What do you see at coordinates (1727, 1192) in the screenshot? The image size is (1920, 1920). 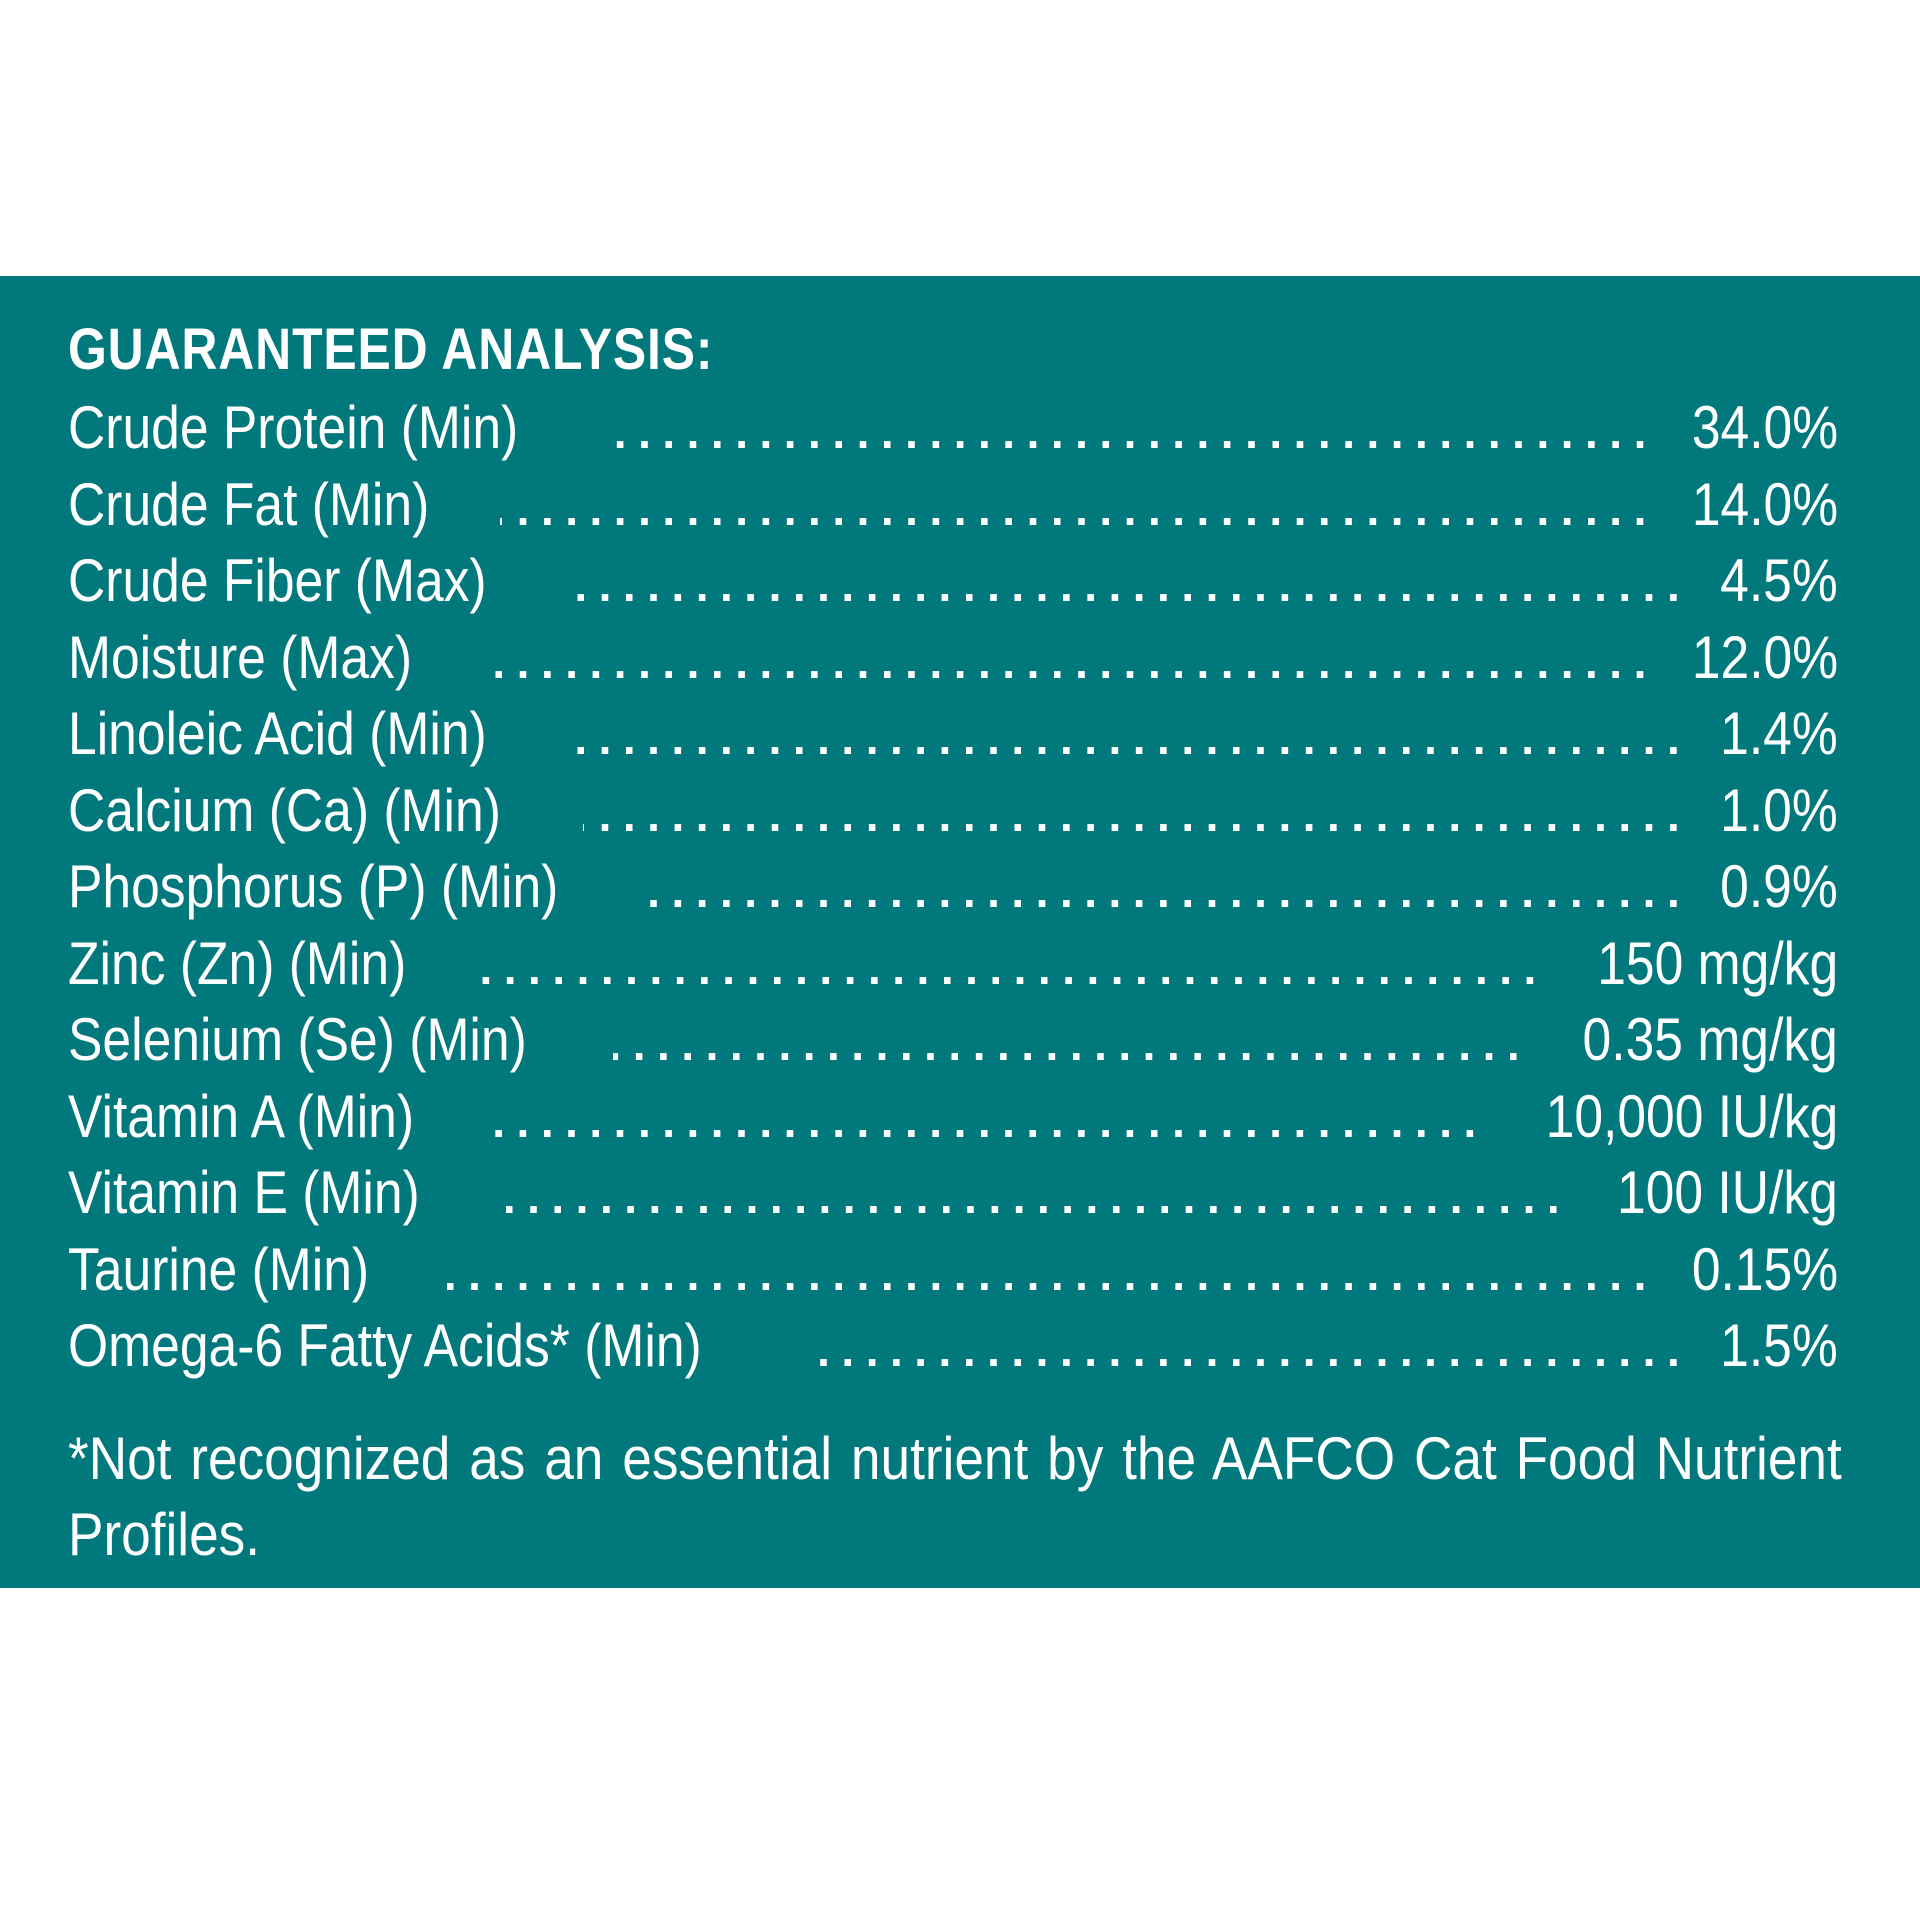 I see `nutrient-value: 100 IU/kg` at bounding box center [1727, 1192].